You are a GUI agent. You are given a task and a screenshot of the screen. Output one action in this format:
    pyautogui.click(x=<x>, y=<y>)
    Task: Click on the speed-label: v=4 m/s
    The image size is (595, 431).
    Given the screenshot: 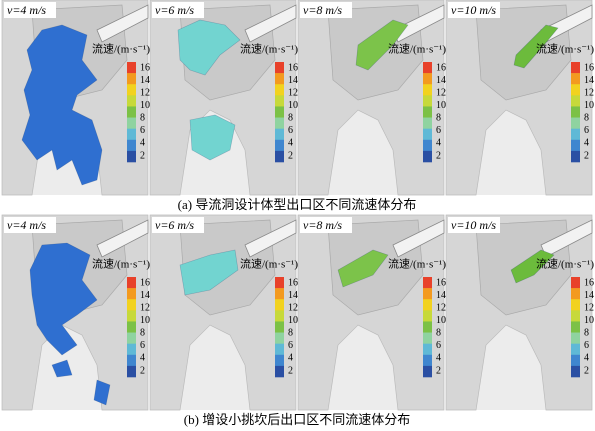 What is the action you would take?
    pyautogui.click(x=26, y=225)
    